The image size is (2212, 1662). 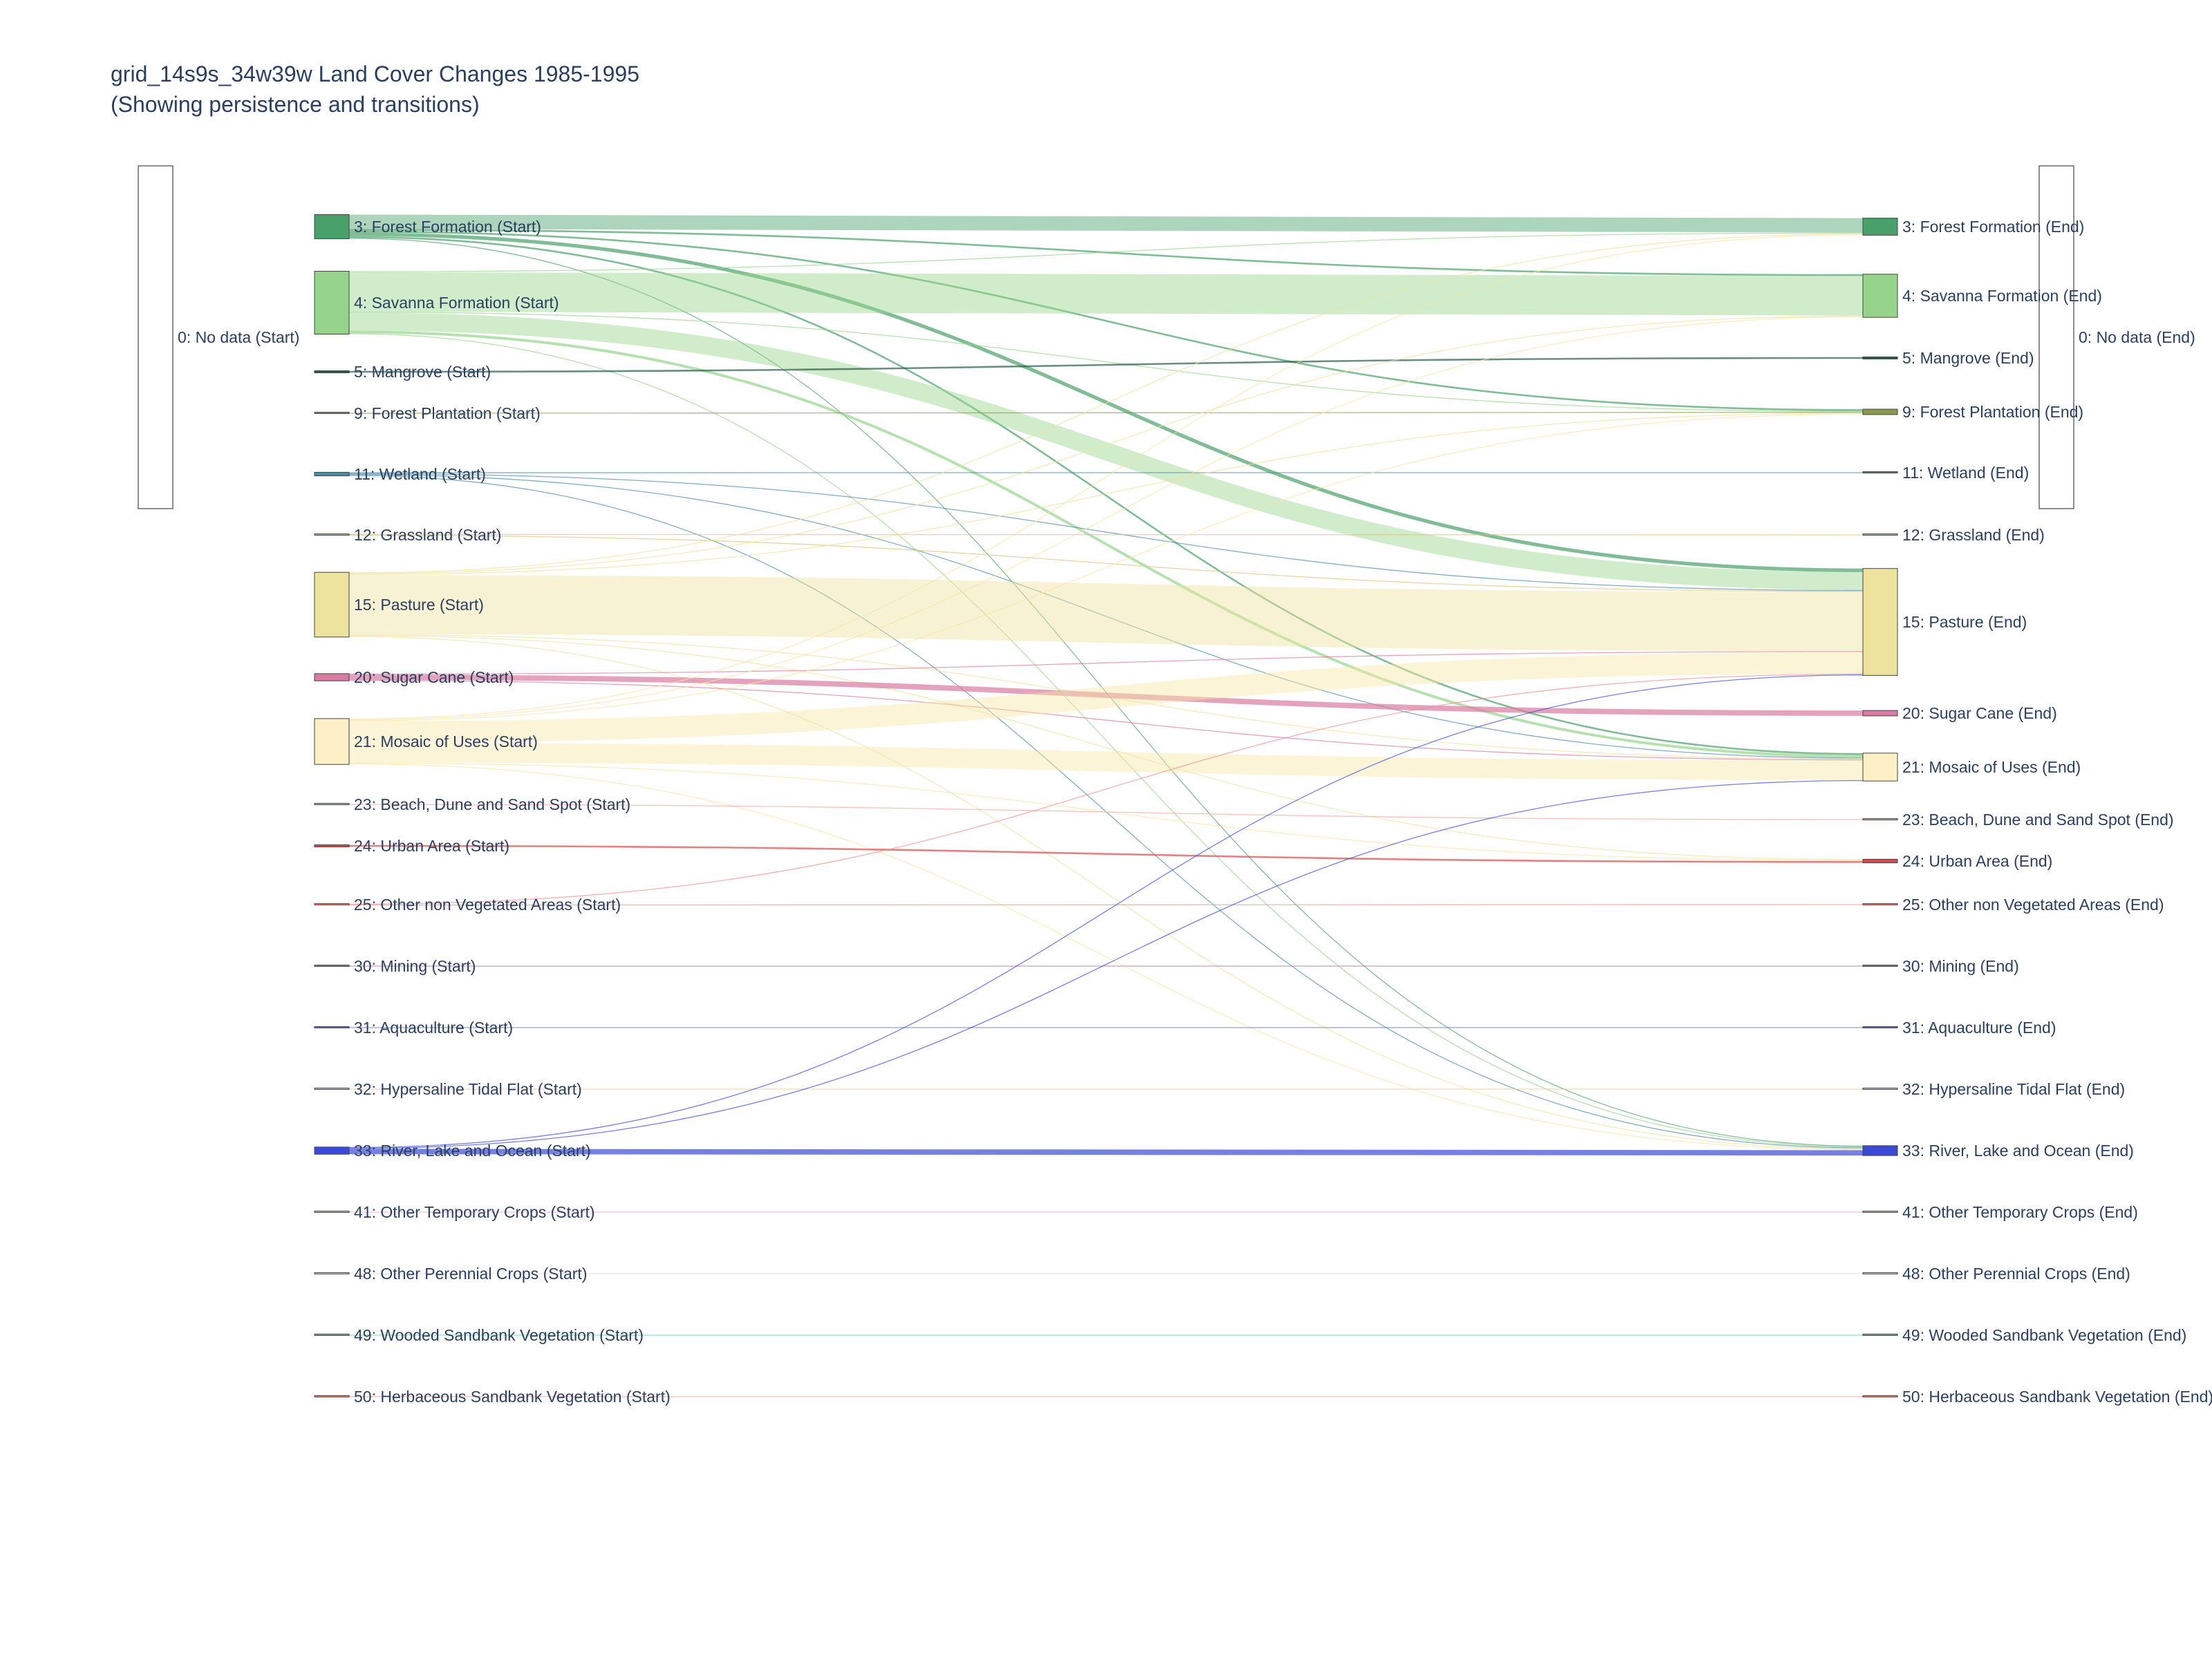 I want to click on flow-link-s15-e15, so click(x=1106, y=613).